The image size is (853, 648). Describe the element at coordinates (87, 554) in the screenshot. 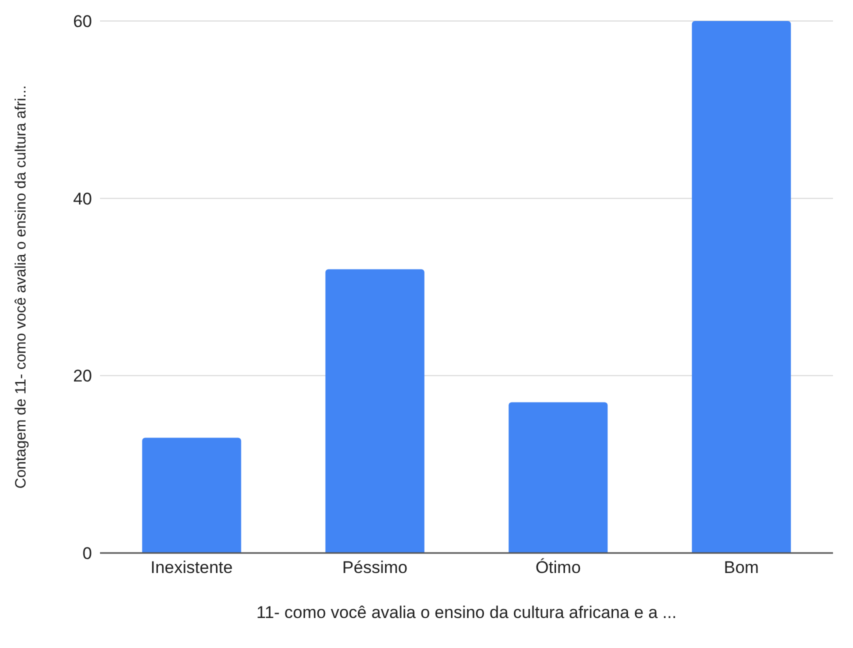

I see `y-tick-label: 0` at that location.